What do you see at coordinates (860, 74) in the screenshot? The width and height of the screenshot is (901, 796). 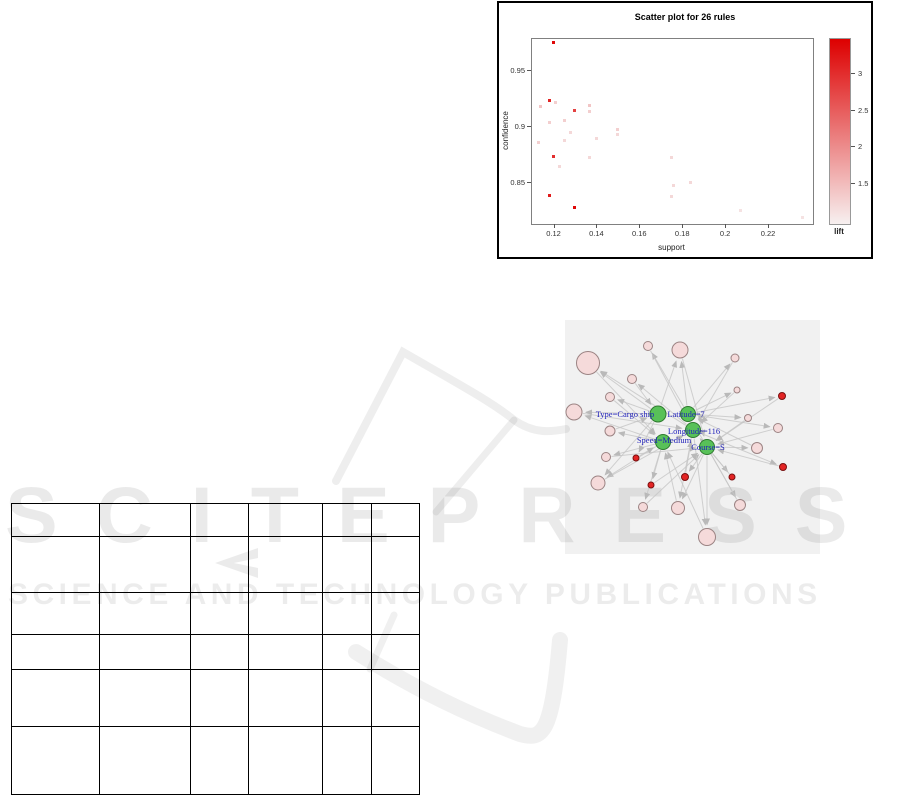 I see `colorbar-tick-label: 3` at bounding box center [860, 74].